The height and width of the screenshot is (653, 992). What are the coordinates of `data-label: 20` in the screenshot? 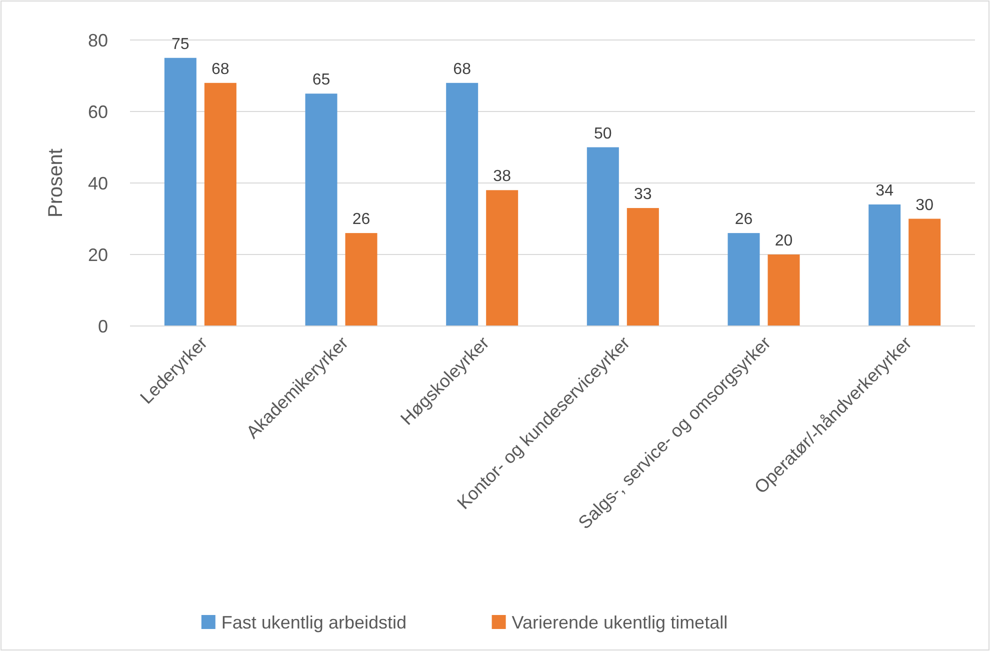 It's located at (783, 241).